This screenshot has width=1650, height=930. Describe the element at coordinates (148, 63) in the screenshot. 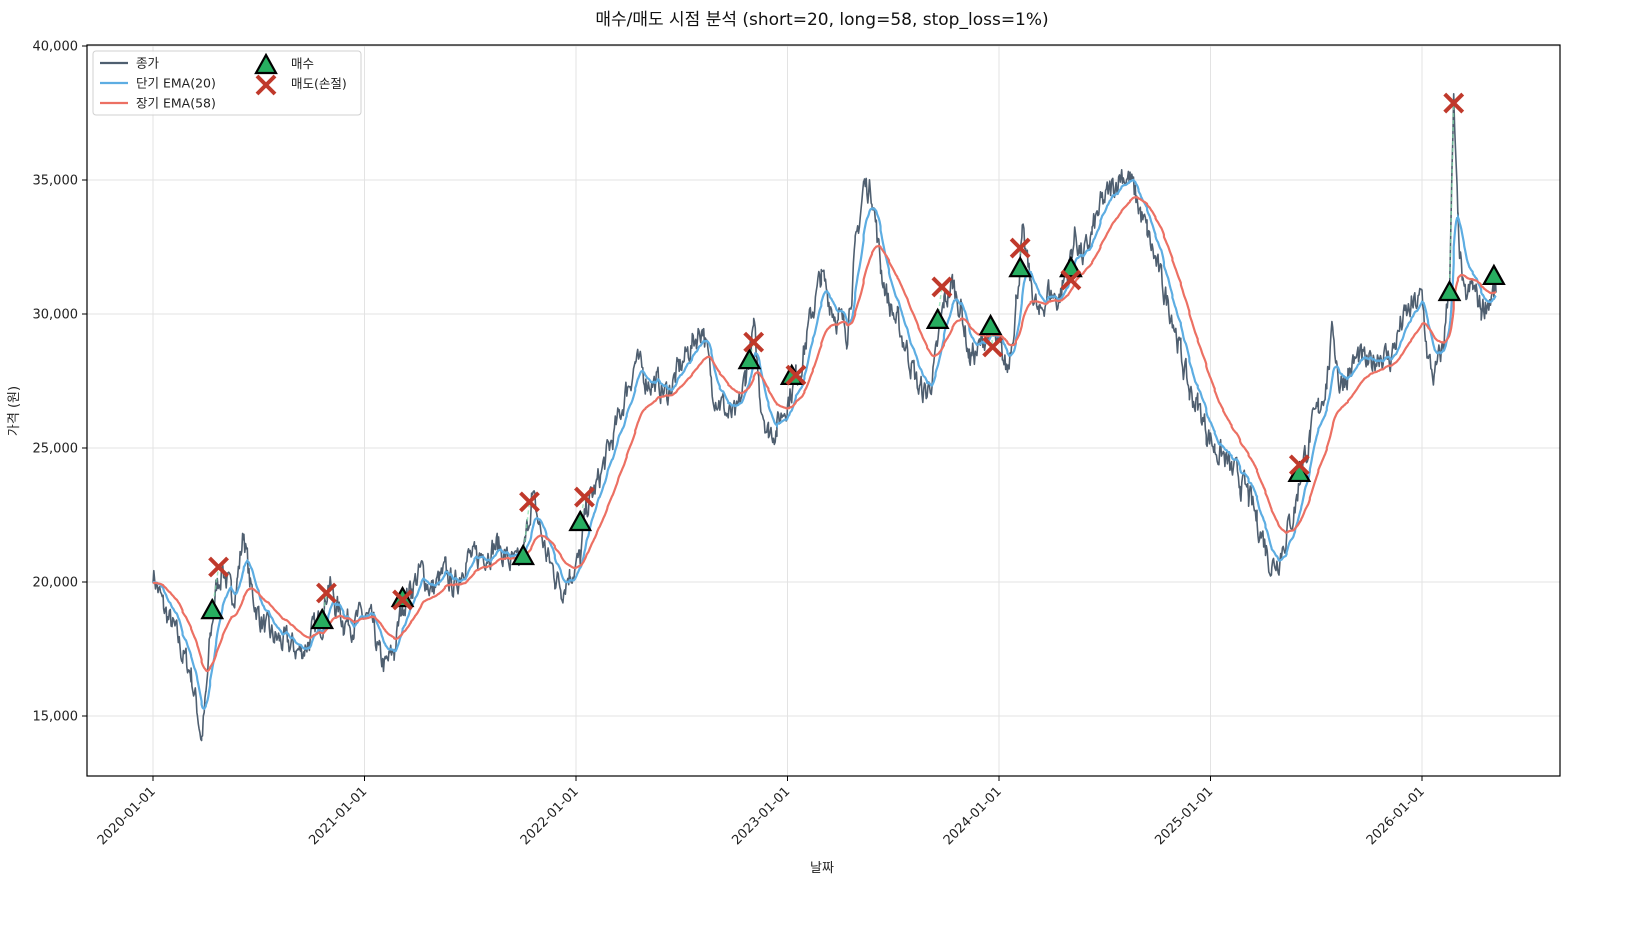

I see `legend-label: 종가` at that location.